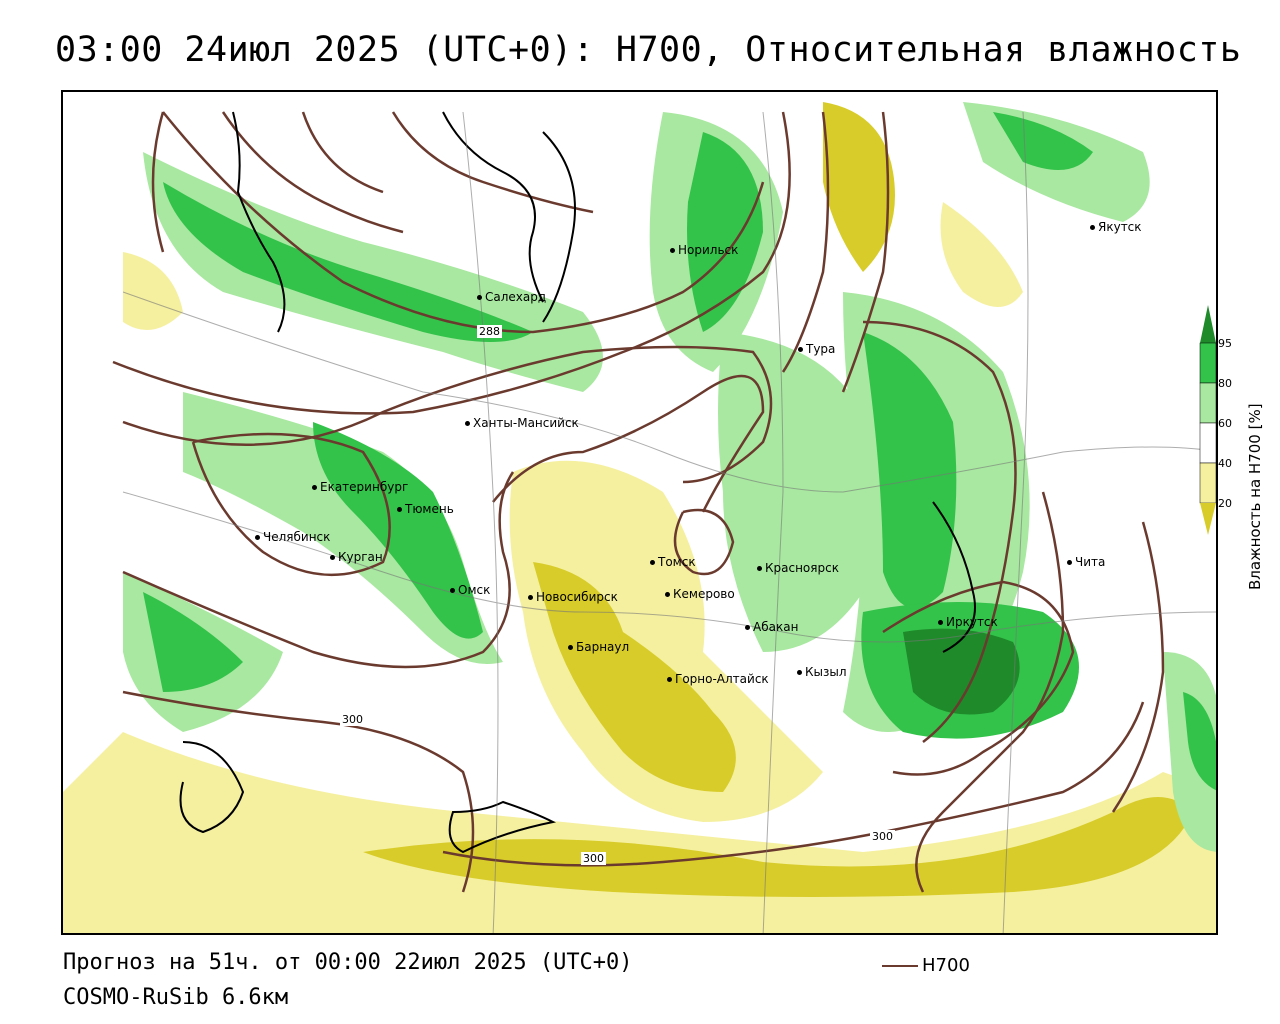 The image size is (1280, 1024). What do you see at coordinates (946, 965) in the screenshot?
I see `legend-label: H700` at bounding box center [946, 965].